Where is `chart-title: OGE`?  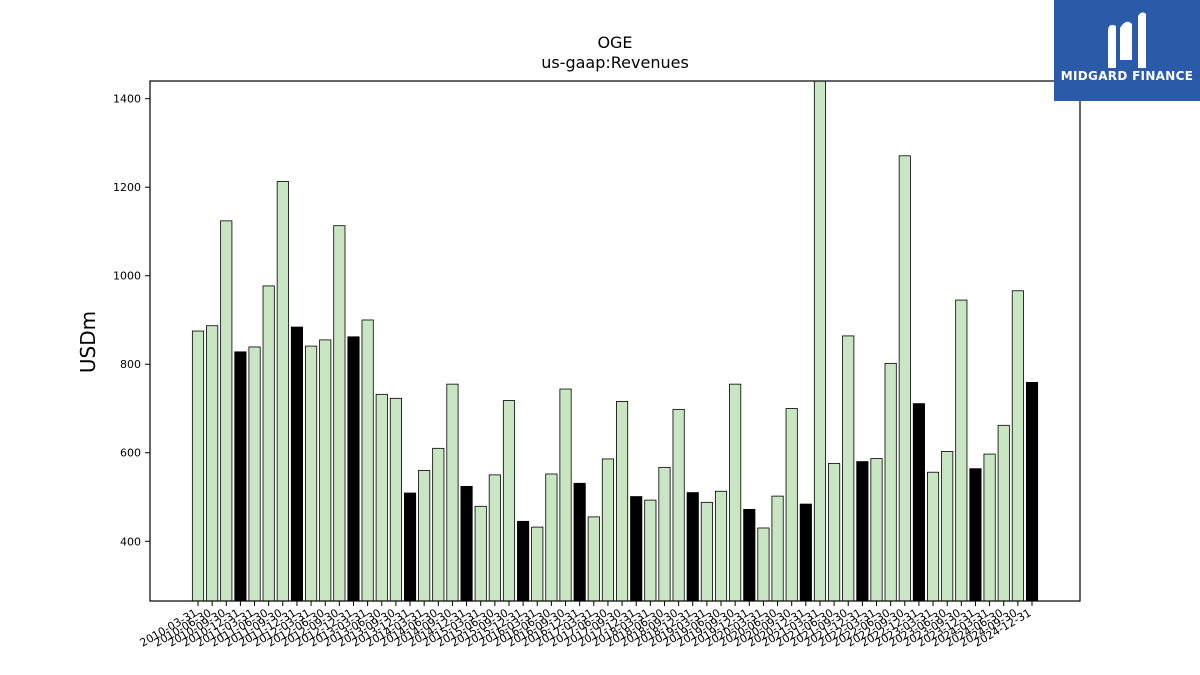 chart-title: OGE is located at coordinates (614, 42).